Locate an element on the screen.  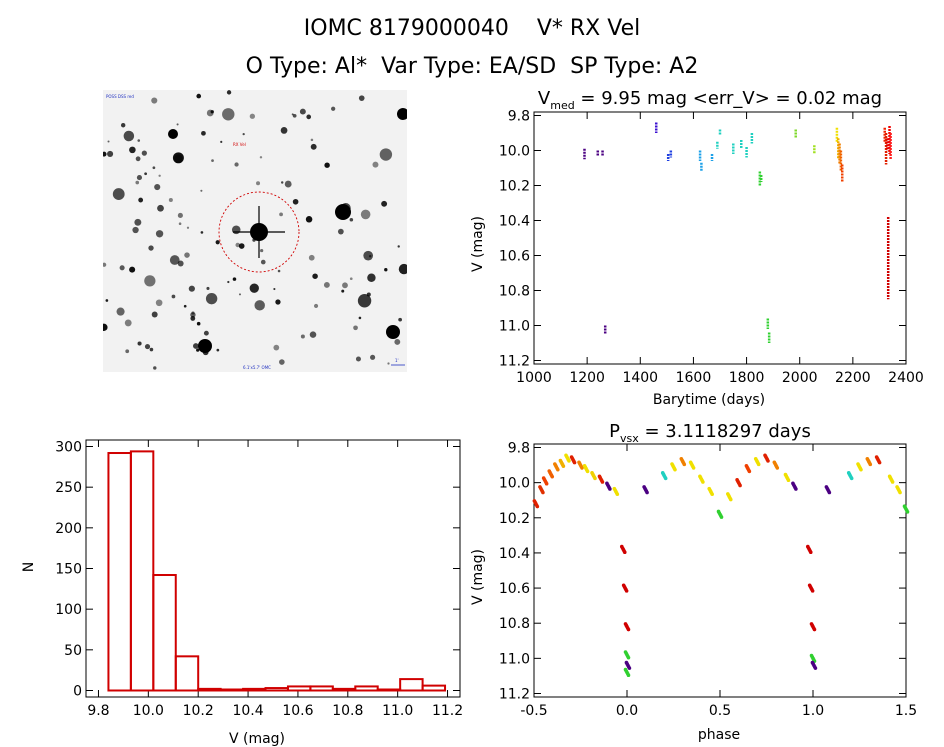
phased-xtick-label: 0.5 is located at coordinates (720, 711).